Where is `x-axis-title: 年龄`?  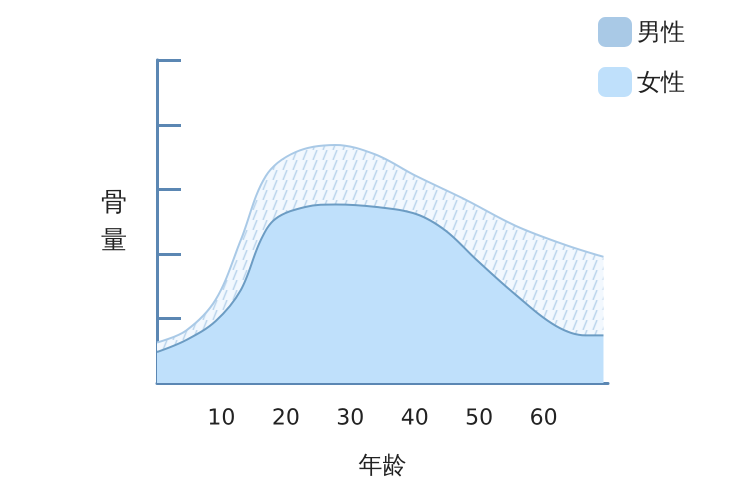 x-axis-title: 年龄 is located at coordinates (382, 465).